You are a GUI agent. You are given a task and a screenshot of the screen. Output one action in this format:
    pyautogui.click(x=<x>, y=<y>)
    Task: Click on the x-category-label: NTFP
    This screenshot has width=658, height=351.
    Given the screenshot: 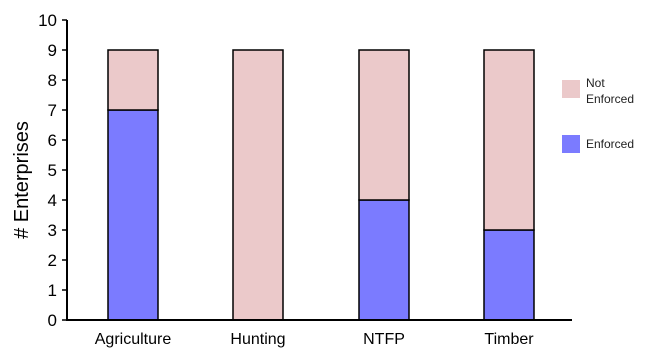 What is the action you would take?
    pyautogui.click(x=384, y=339)
    